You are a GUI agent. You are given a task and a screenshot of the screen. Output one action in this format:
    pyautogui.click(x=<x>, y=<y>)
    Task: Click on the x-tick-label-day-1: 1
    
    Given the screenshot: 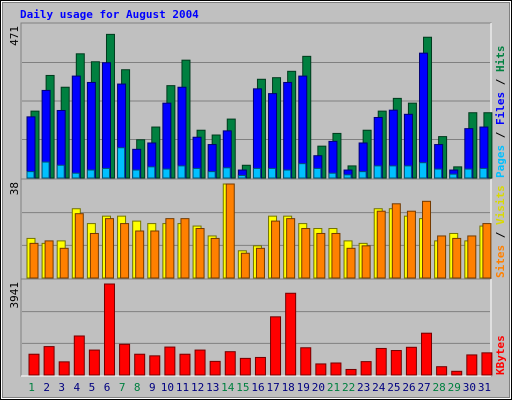 What is the action you would take?
    pyautogui.click(x=31, y=387)
    